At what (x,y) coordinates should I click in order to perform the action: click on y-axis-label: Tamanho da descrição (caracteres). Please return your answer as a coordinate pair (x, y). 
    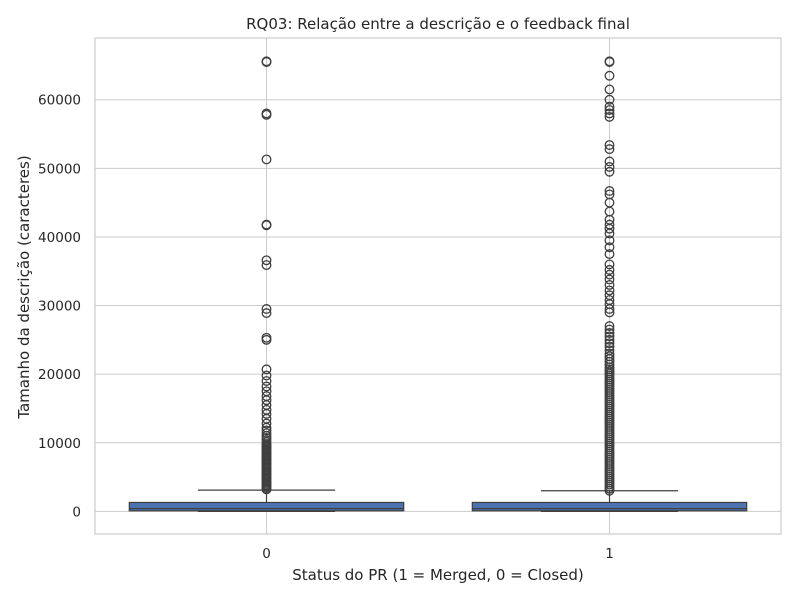
    Looking at the image, I should click on (24, 287).